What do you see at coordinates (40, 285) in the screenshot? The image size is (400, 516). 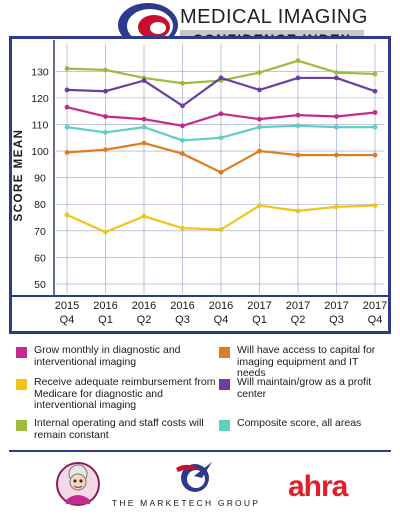 I see `y-tick-label: 50` at bounding box center [40, 285].